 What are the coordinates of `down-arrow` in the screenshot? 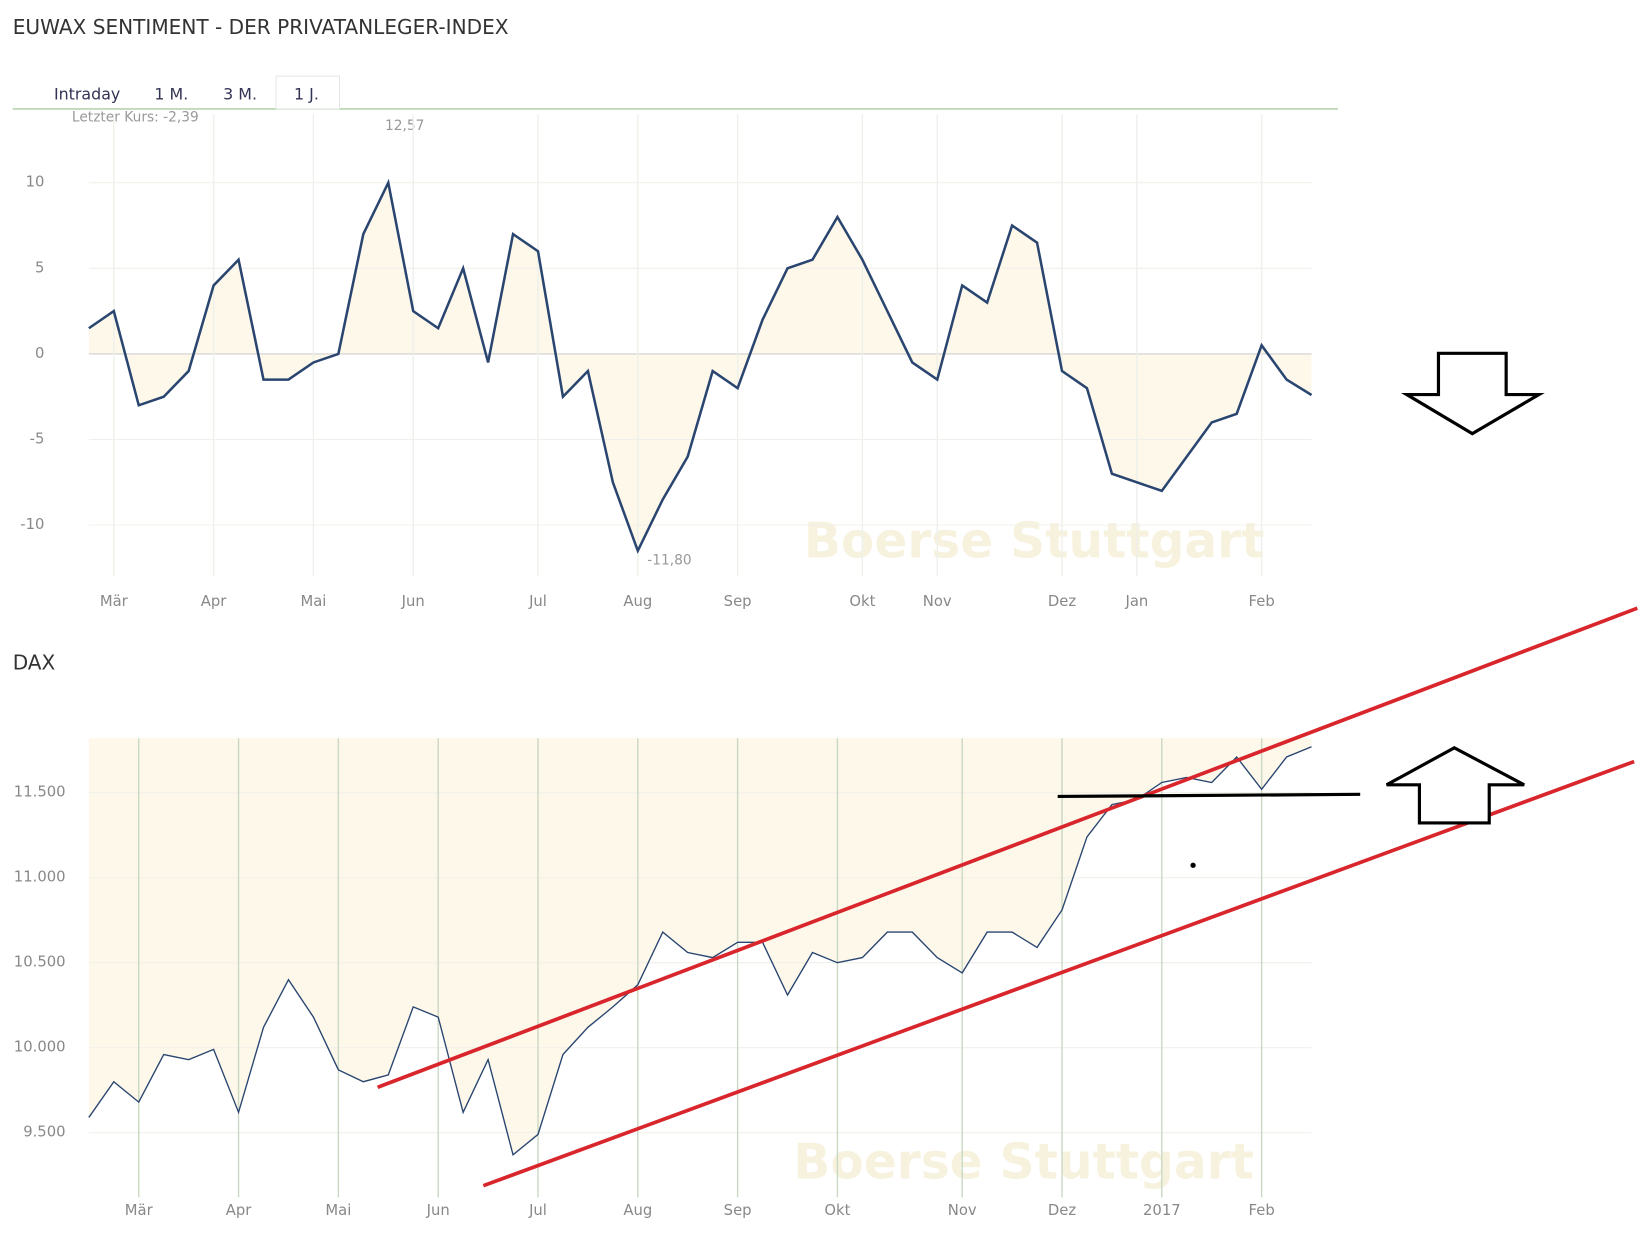 It's located at (1472, 393).